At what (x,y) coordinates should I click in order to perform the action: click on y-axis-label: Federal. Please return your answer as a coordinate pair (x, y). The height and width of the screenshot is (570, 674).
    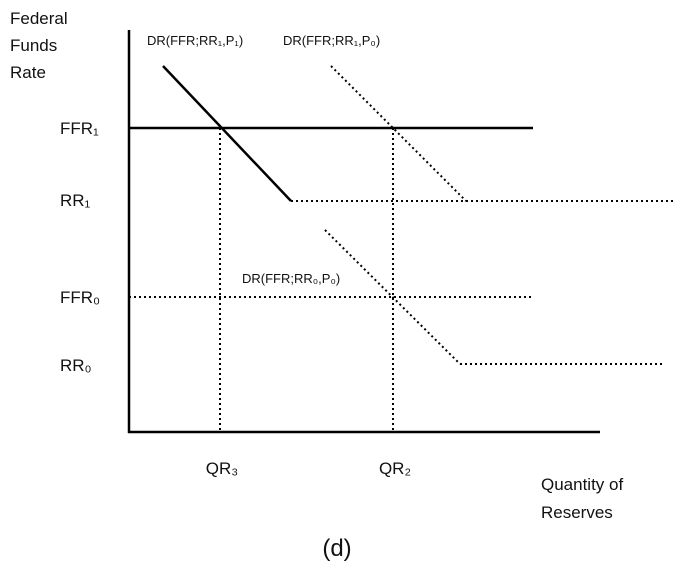
    Looking at the image, I should click on (39, 18).